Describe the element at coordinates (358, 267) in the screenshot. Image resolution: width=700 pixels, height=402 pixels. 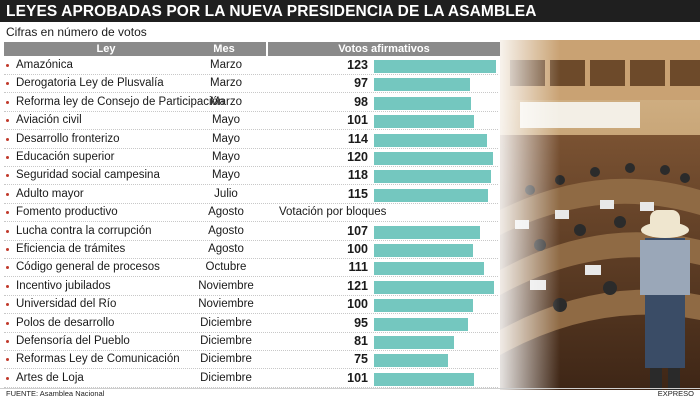
I see `vote-count: 111` at that location.